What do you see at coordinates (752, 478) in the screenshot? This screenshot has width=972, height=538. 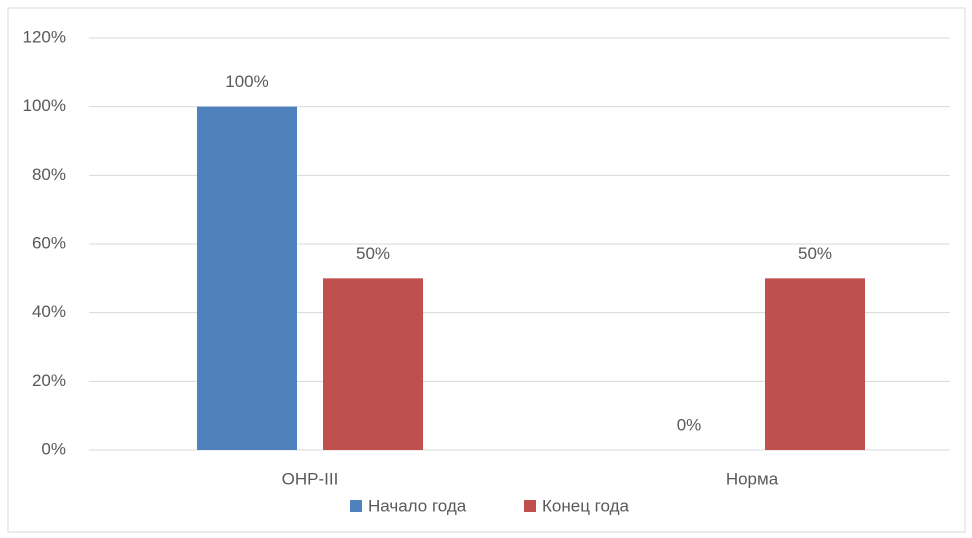 I see `x-tick-label: Норма` at bounding box center [752, 478].